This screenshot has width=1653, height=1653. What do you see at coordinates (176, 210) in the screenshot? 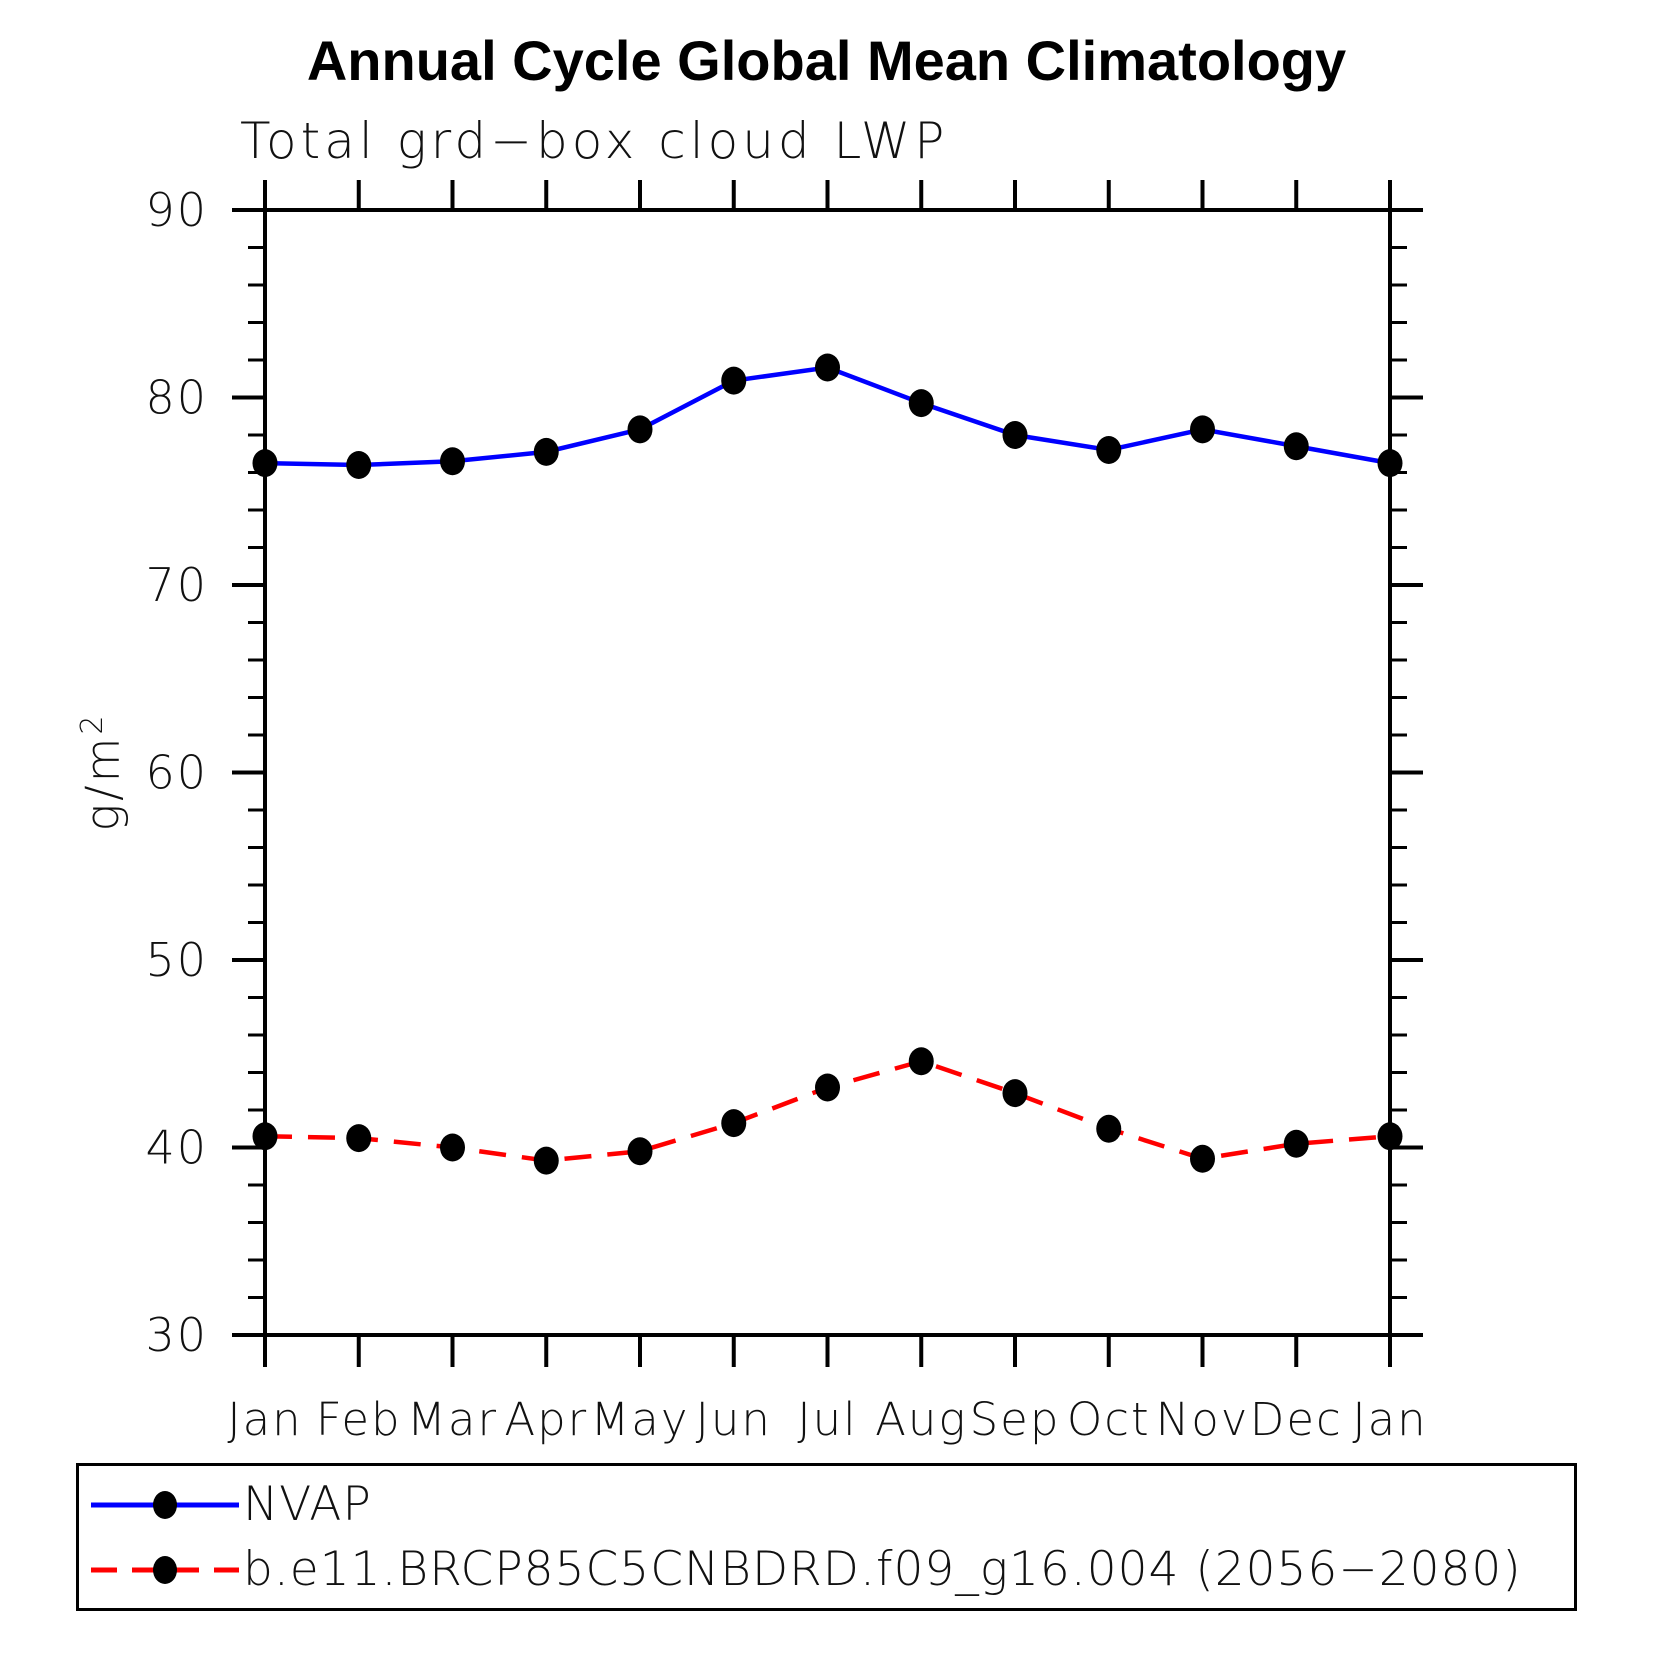
I see `y-tick-label: 90` at bounding box center [176, 210].